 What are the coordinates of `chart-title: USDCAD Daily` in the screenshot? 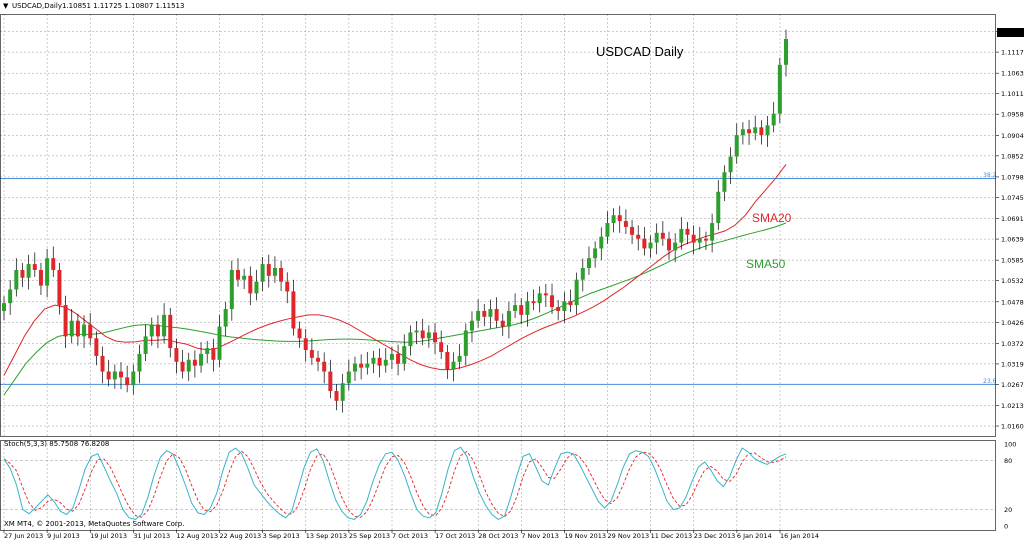 It's located at (640, 51).